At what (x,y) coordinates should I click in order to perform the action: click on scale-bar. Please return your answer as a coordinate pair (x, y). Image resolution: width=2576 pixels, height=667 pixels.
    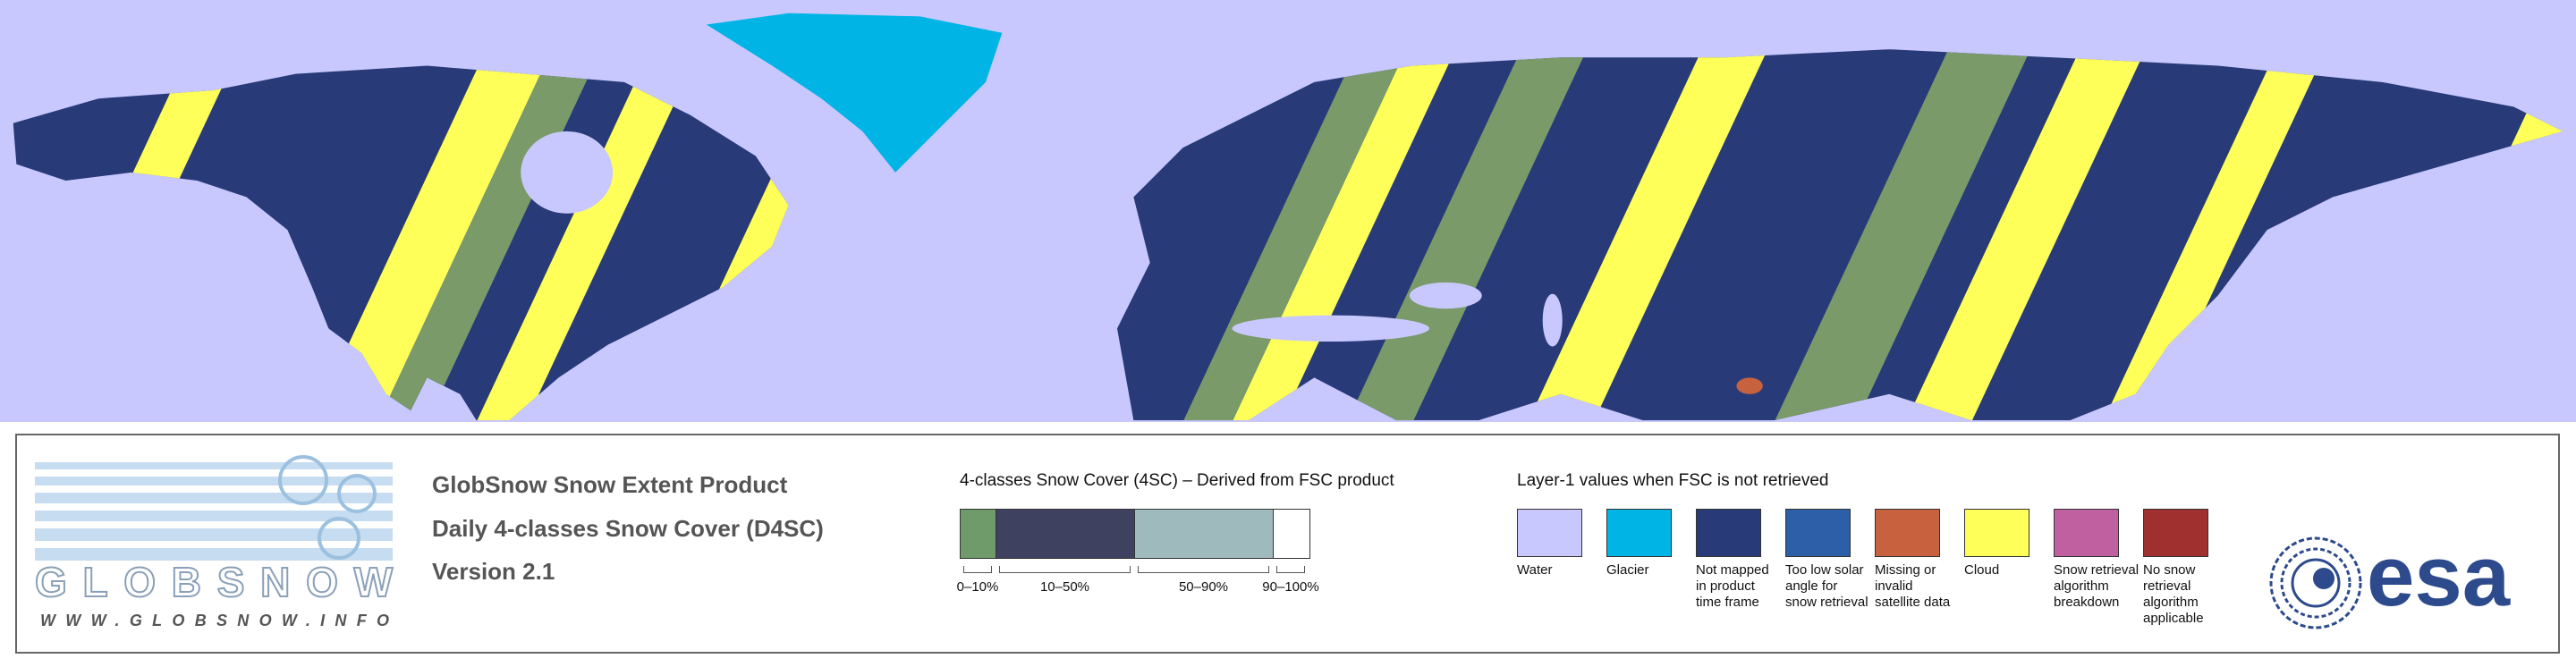
    Looking at the image, I should click on (1135, 534).